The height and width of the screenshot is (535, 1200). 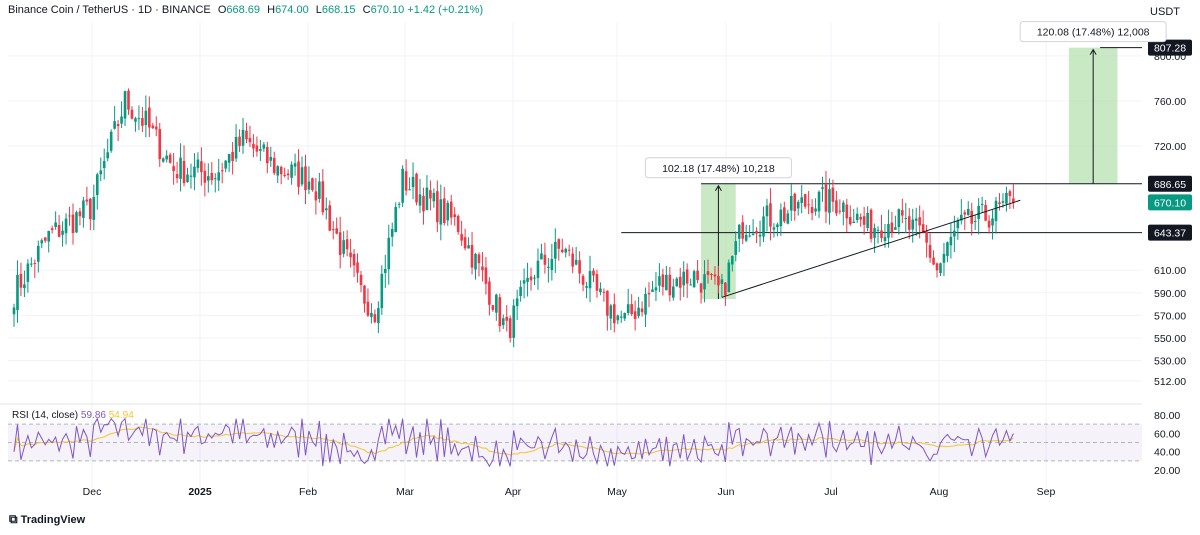 What do you see at coordinates (1170, 203) in the screenshot?
I see `price-tag: 670.10` at bounding box center [1170, 203].